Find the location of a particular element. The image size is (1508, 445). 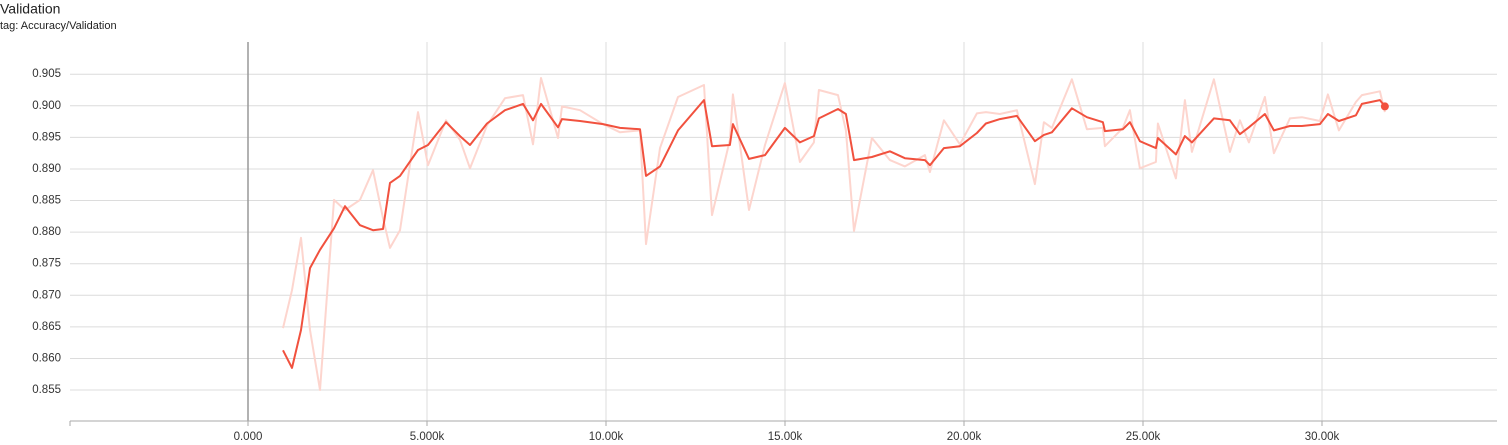

end-marker is located at coordinates (1384, 106).